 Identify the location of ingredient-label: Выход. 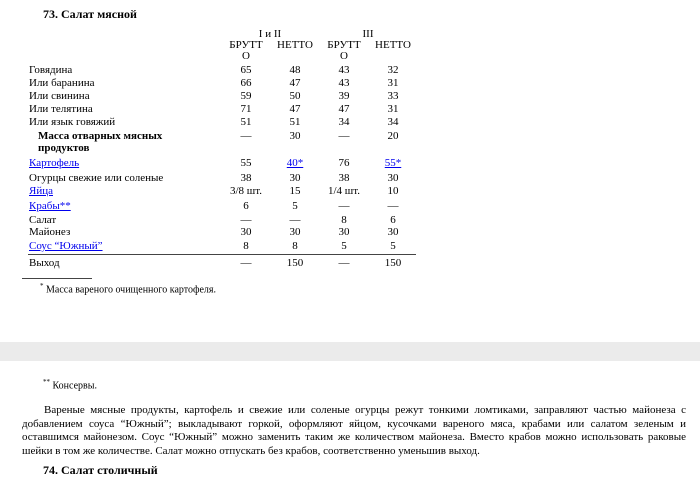
(44, 263).